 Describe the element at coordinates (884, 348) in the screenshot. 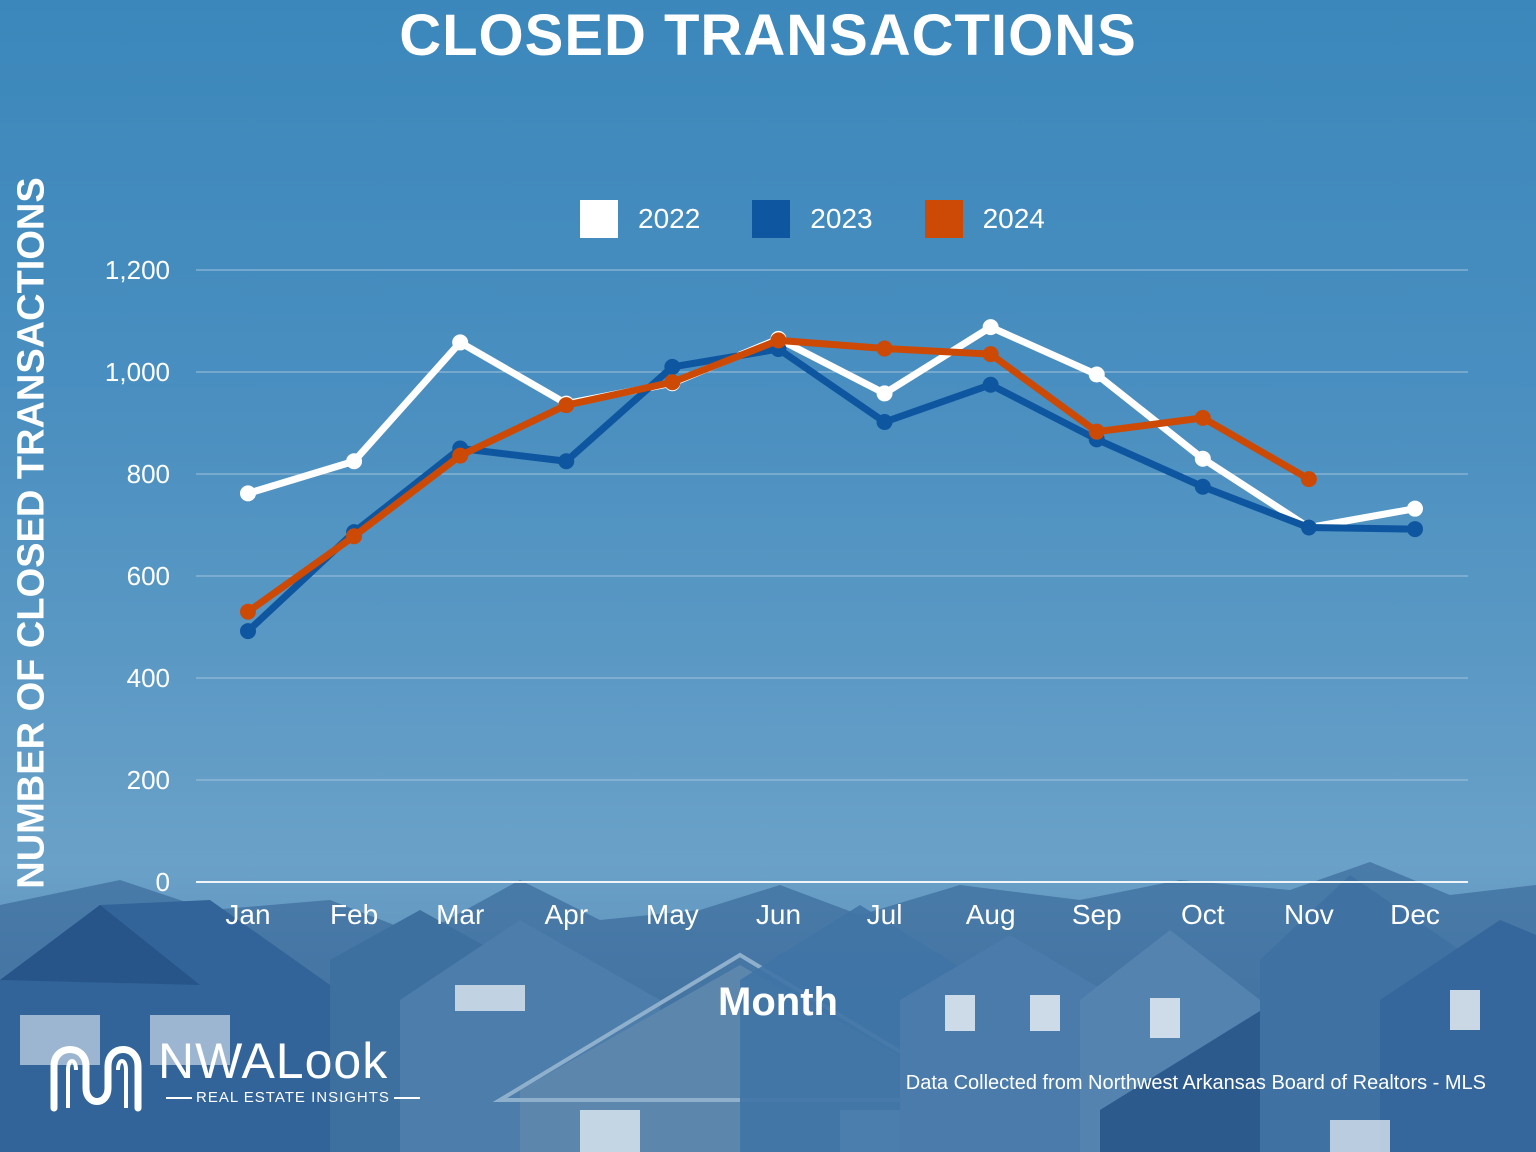

I see `data-point-2024-jul` at that location.